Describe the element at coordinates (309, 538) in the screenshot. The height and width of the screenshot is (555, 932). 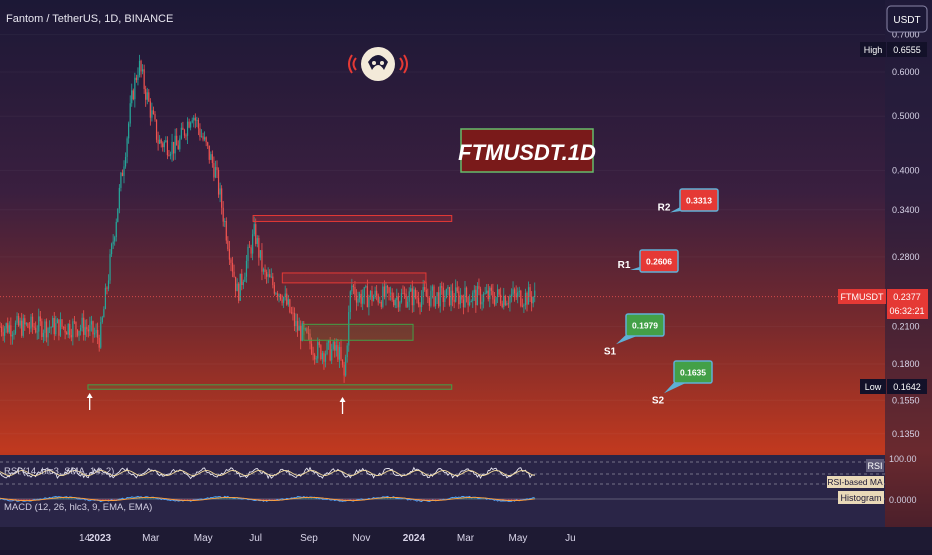
I see `time-tick-label: Sep` at that location.